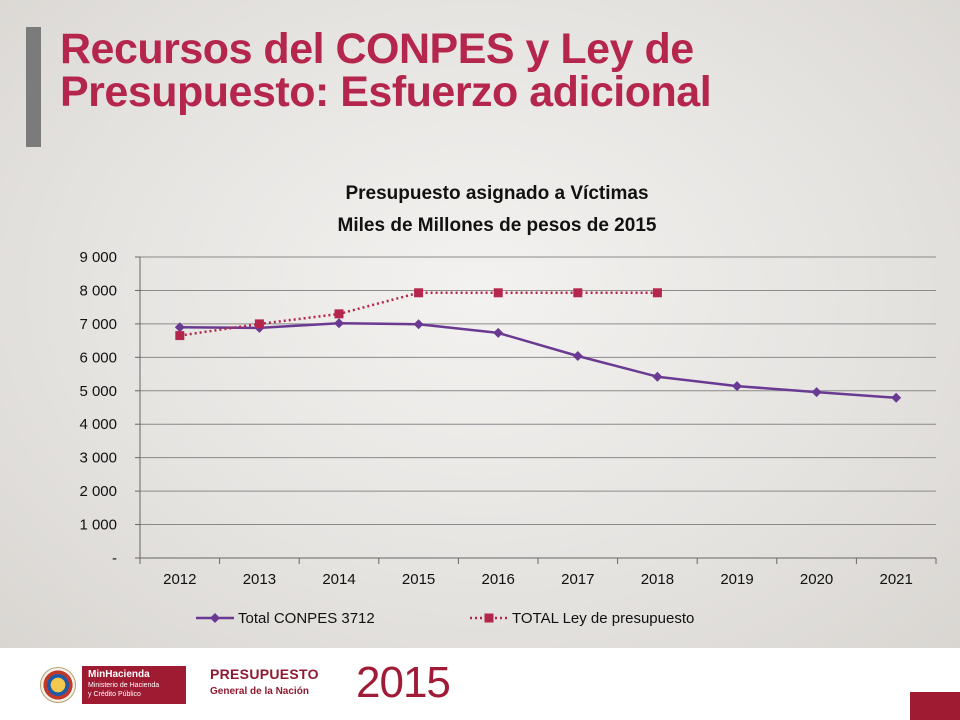  Describe the element at coordinates (259, 691) in the screenshot. I see `general-nacion-label: General de la Nación` at that location.